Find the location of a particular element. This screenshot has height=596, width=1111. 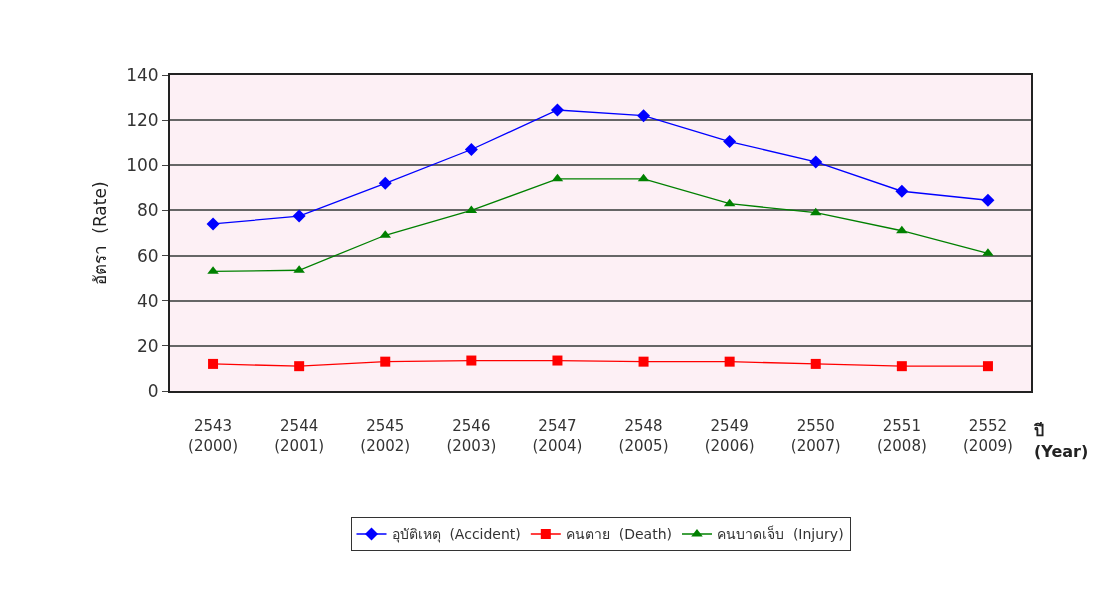

legend-label: คนตาย (Death) is located at coordinates (618, 534).